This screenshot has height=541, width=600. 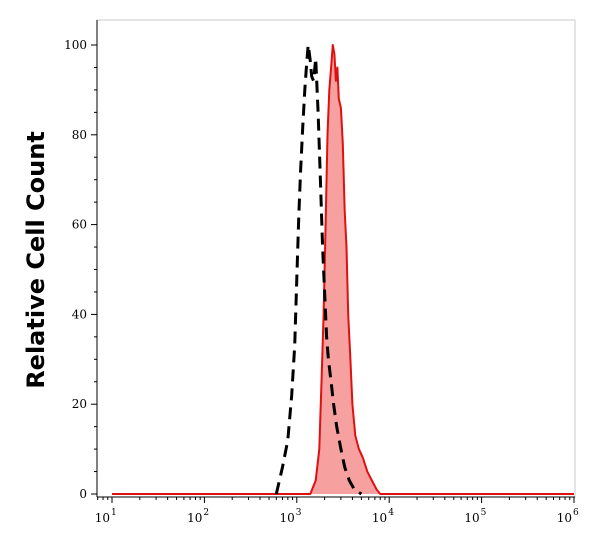 What do you see at coordinates (79, 404) in the screenshot?
I see `y-tick-label: 20` at bounding box center [79, 404].